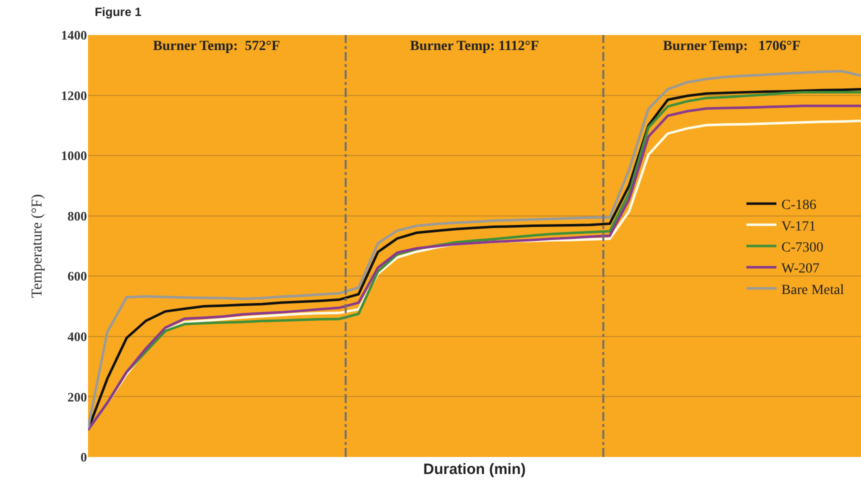 The height and width of the screenshot is (502, 861). What do you see at coordinates (732, 46) in the screenshot?
I see `annotation: Burner Temp: 1706°F` at bounding box center [732, 46].